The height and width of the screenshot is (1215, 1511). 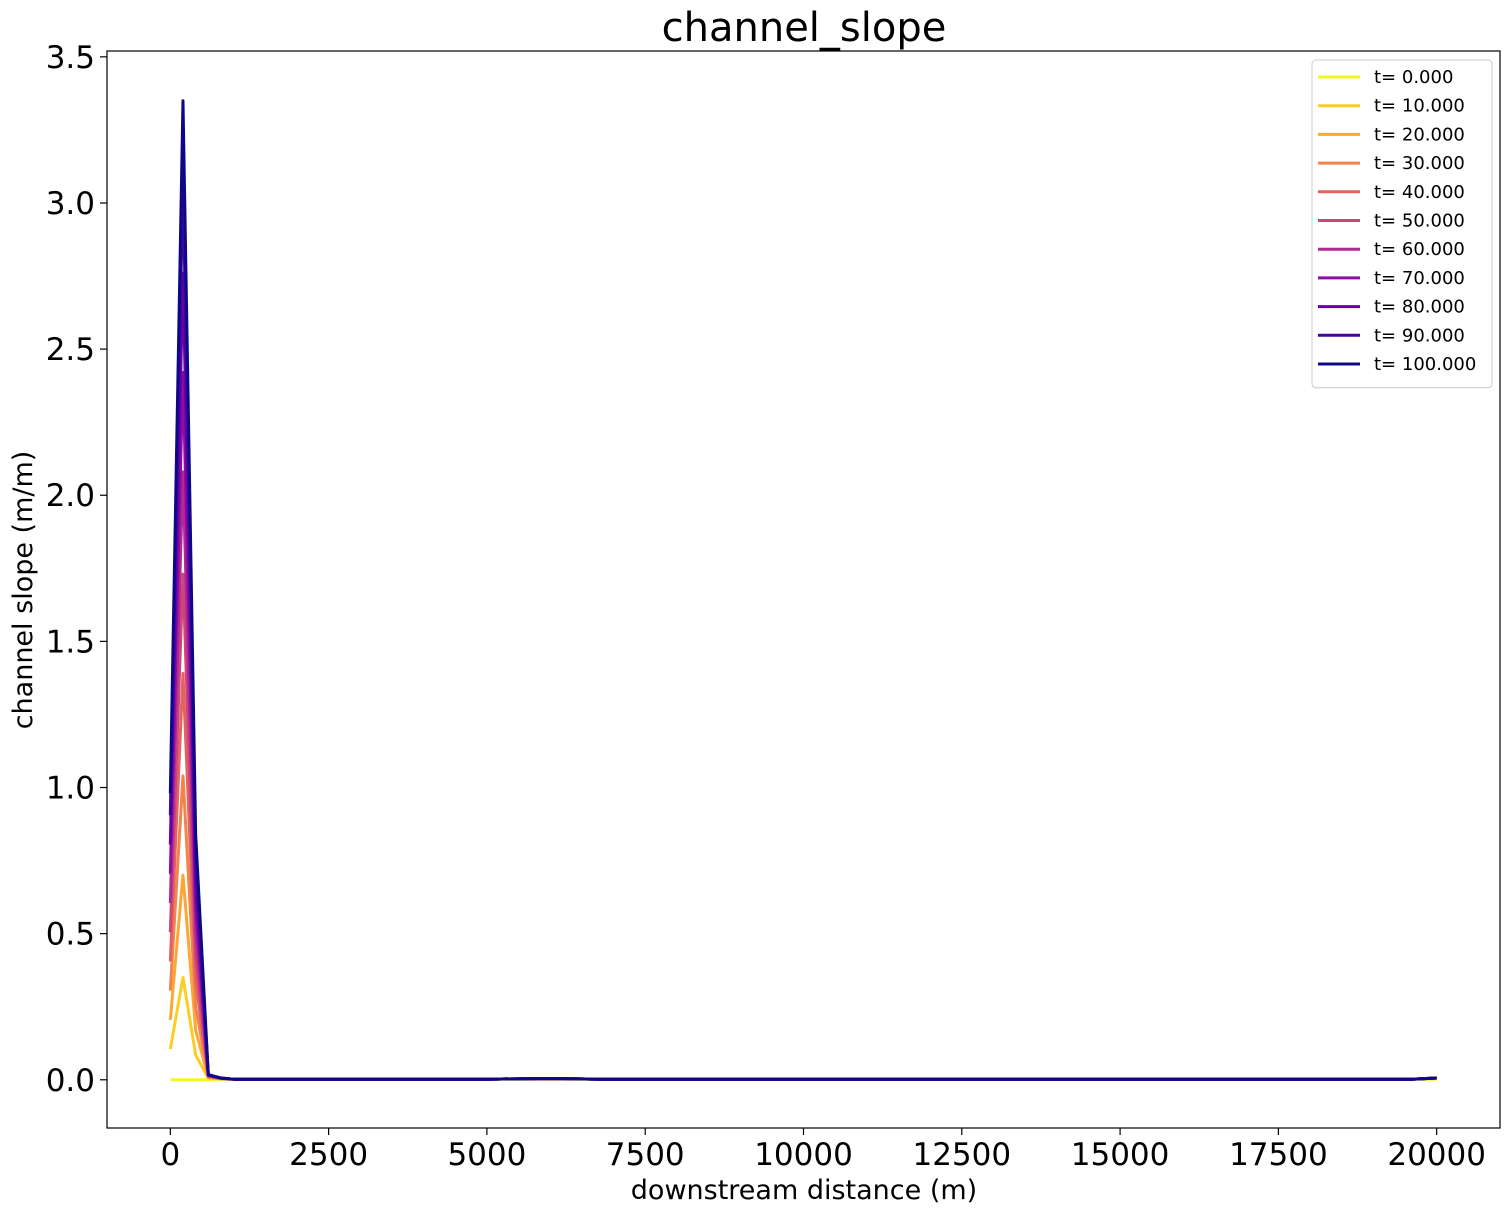 I want to click on x-tick-label: 17500, so click(x=1278, y=1155).